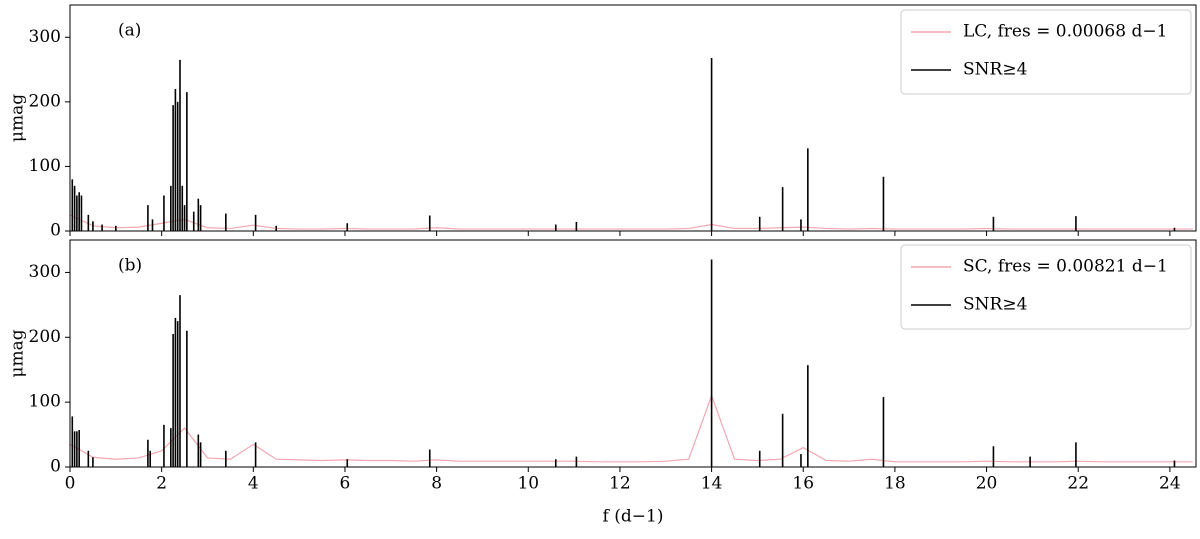 The height and width of the screenshot is (539, 1200). Describe the element at coordinates (436, 484) in the screenshot. I see `x-tick-label: 8` at that location.